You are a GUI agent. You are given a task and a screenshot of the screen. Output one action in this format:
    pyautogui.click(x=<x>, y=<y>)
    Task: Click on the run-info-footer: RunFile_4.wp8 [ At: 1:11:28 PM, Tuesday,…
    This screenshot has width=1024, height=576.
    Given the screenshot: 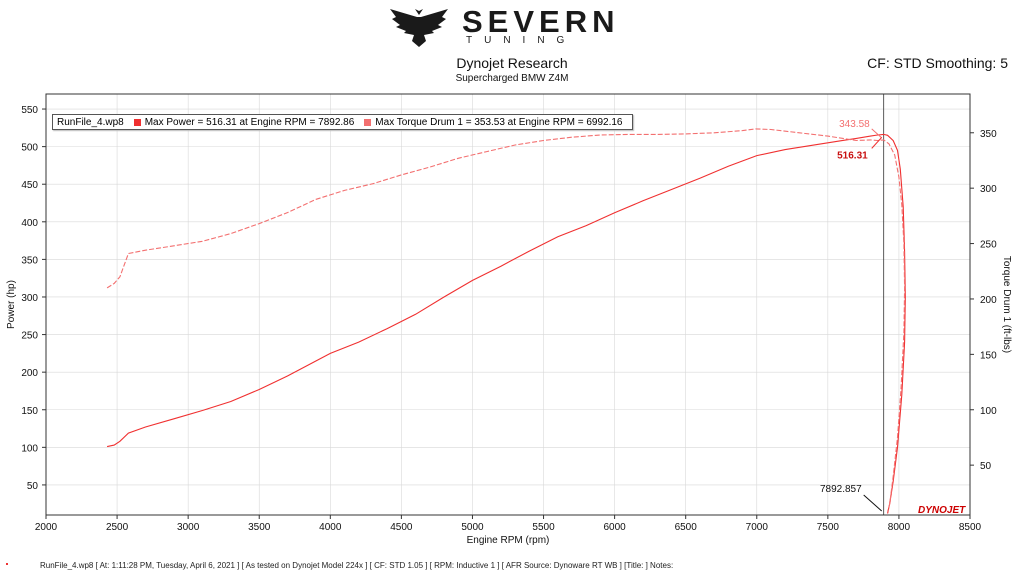 What is the action you would take?
    pyautogui.click(x=357, y=565)
    